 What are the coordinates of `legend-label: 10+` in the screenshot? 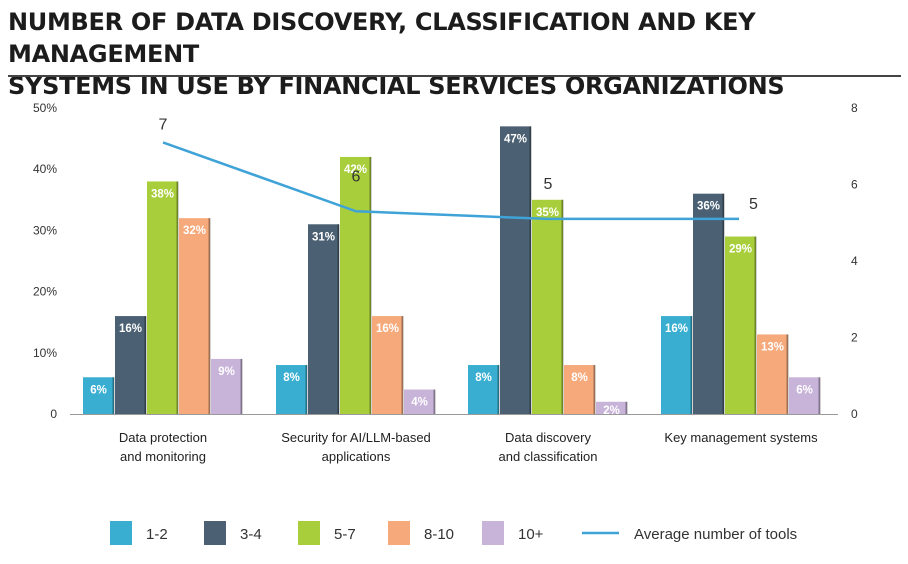 It's located at (531, 534).